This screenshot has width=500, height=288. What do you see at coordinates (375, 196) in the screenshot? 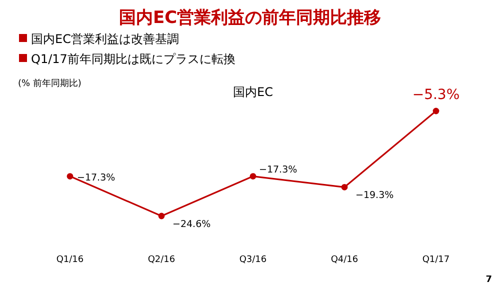
I see `data-label: −19.3%` at bounding box center [375, 196].